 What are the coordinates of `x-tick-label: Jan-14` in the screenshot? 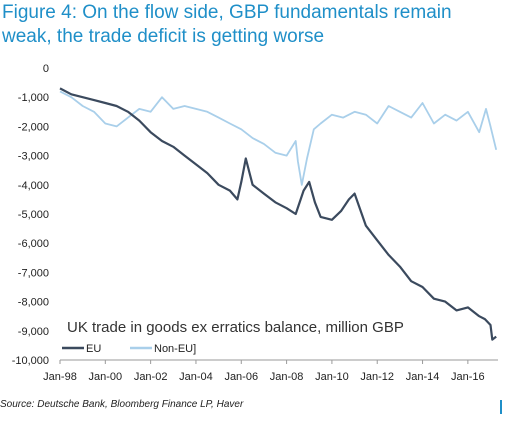 It's located at (423, 377).